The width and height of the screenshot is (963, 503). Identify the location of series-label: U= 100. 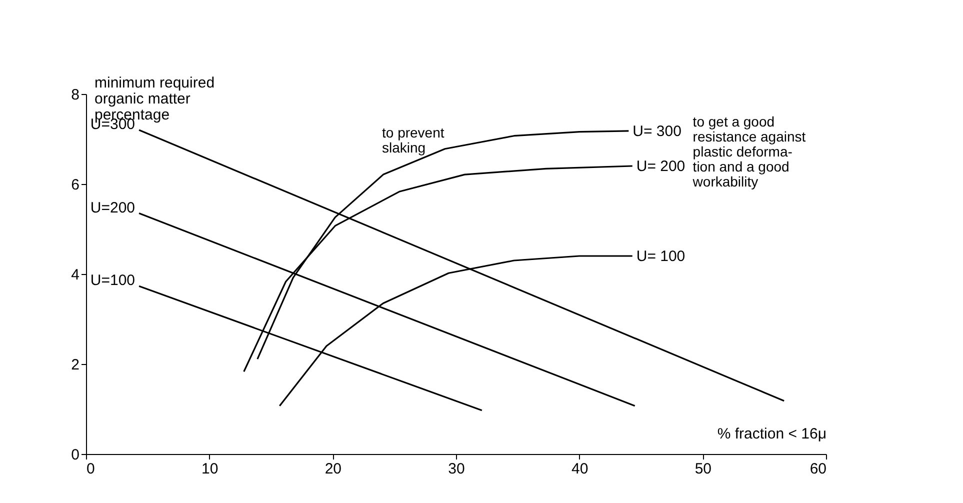
(661, 256).